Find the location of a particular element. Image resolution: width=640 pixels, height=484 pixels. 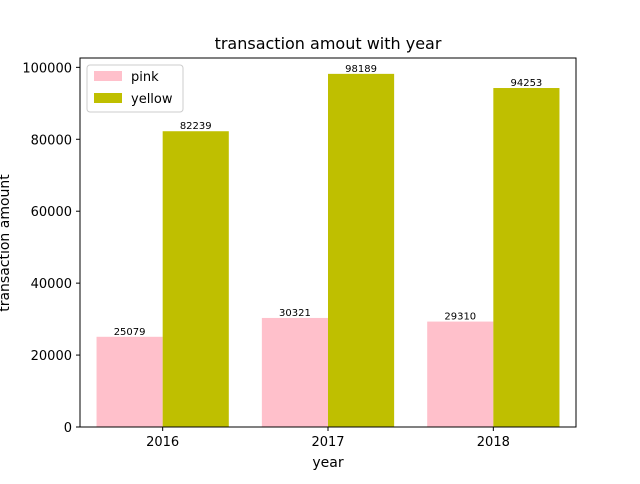

x-tick-label-2018: 2018 is located at coordinates (493, 442).